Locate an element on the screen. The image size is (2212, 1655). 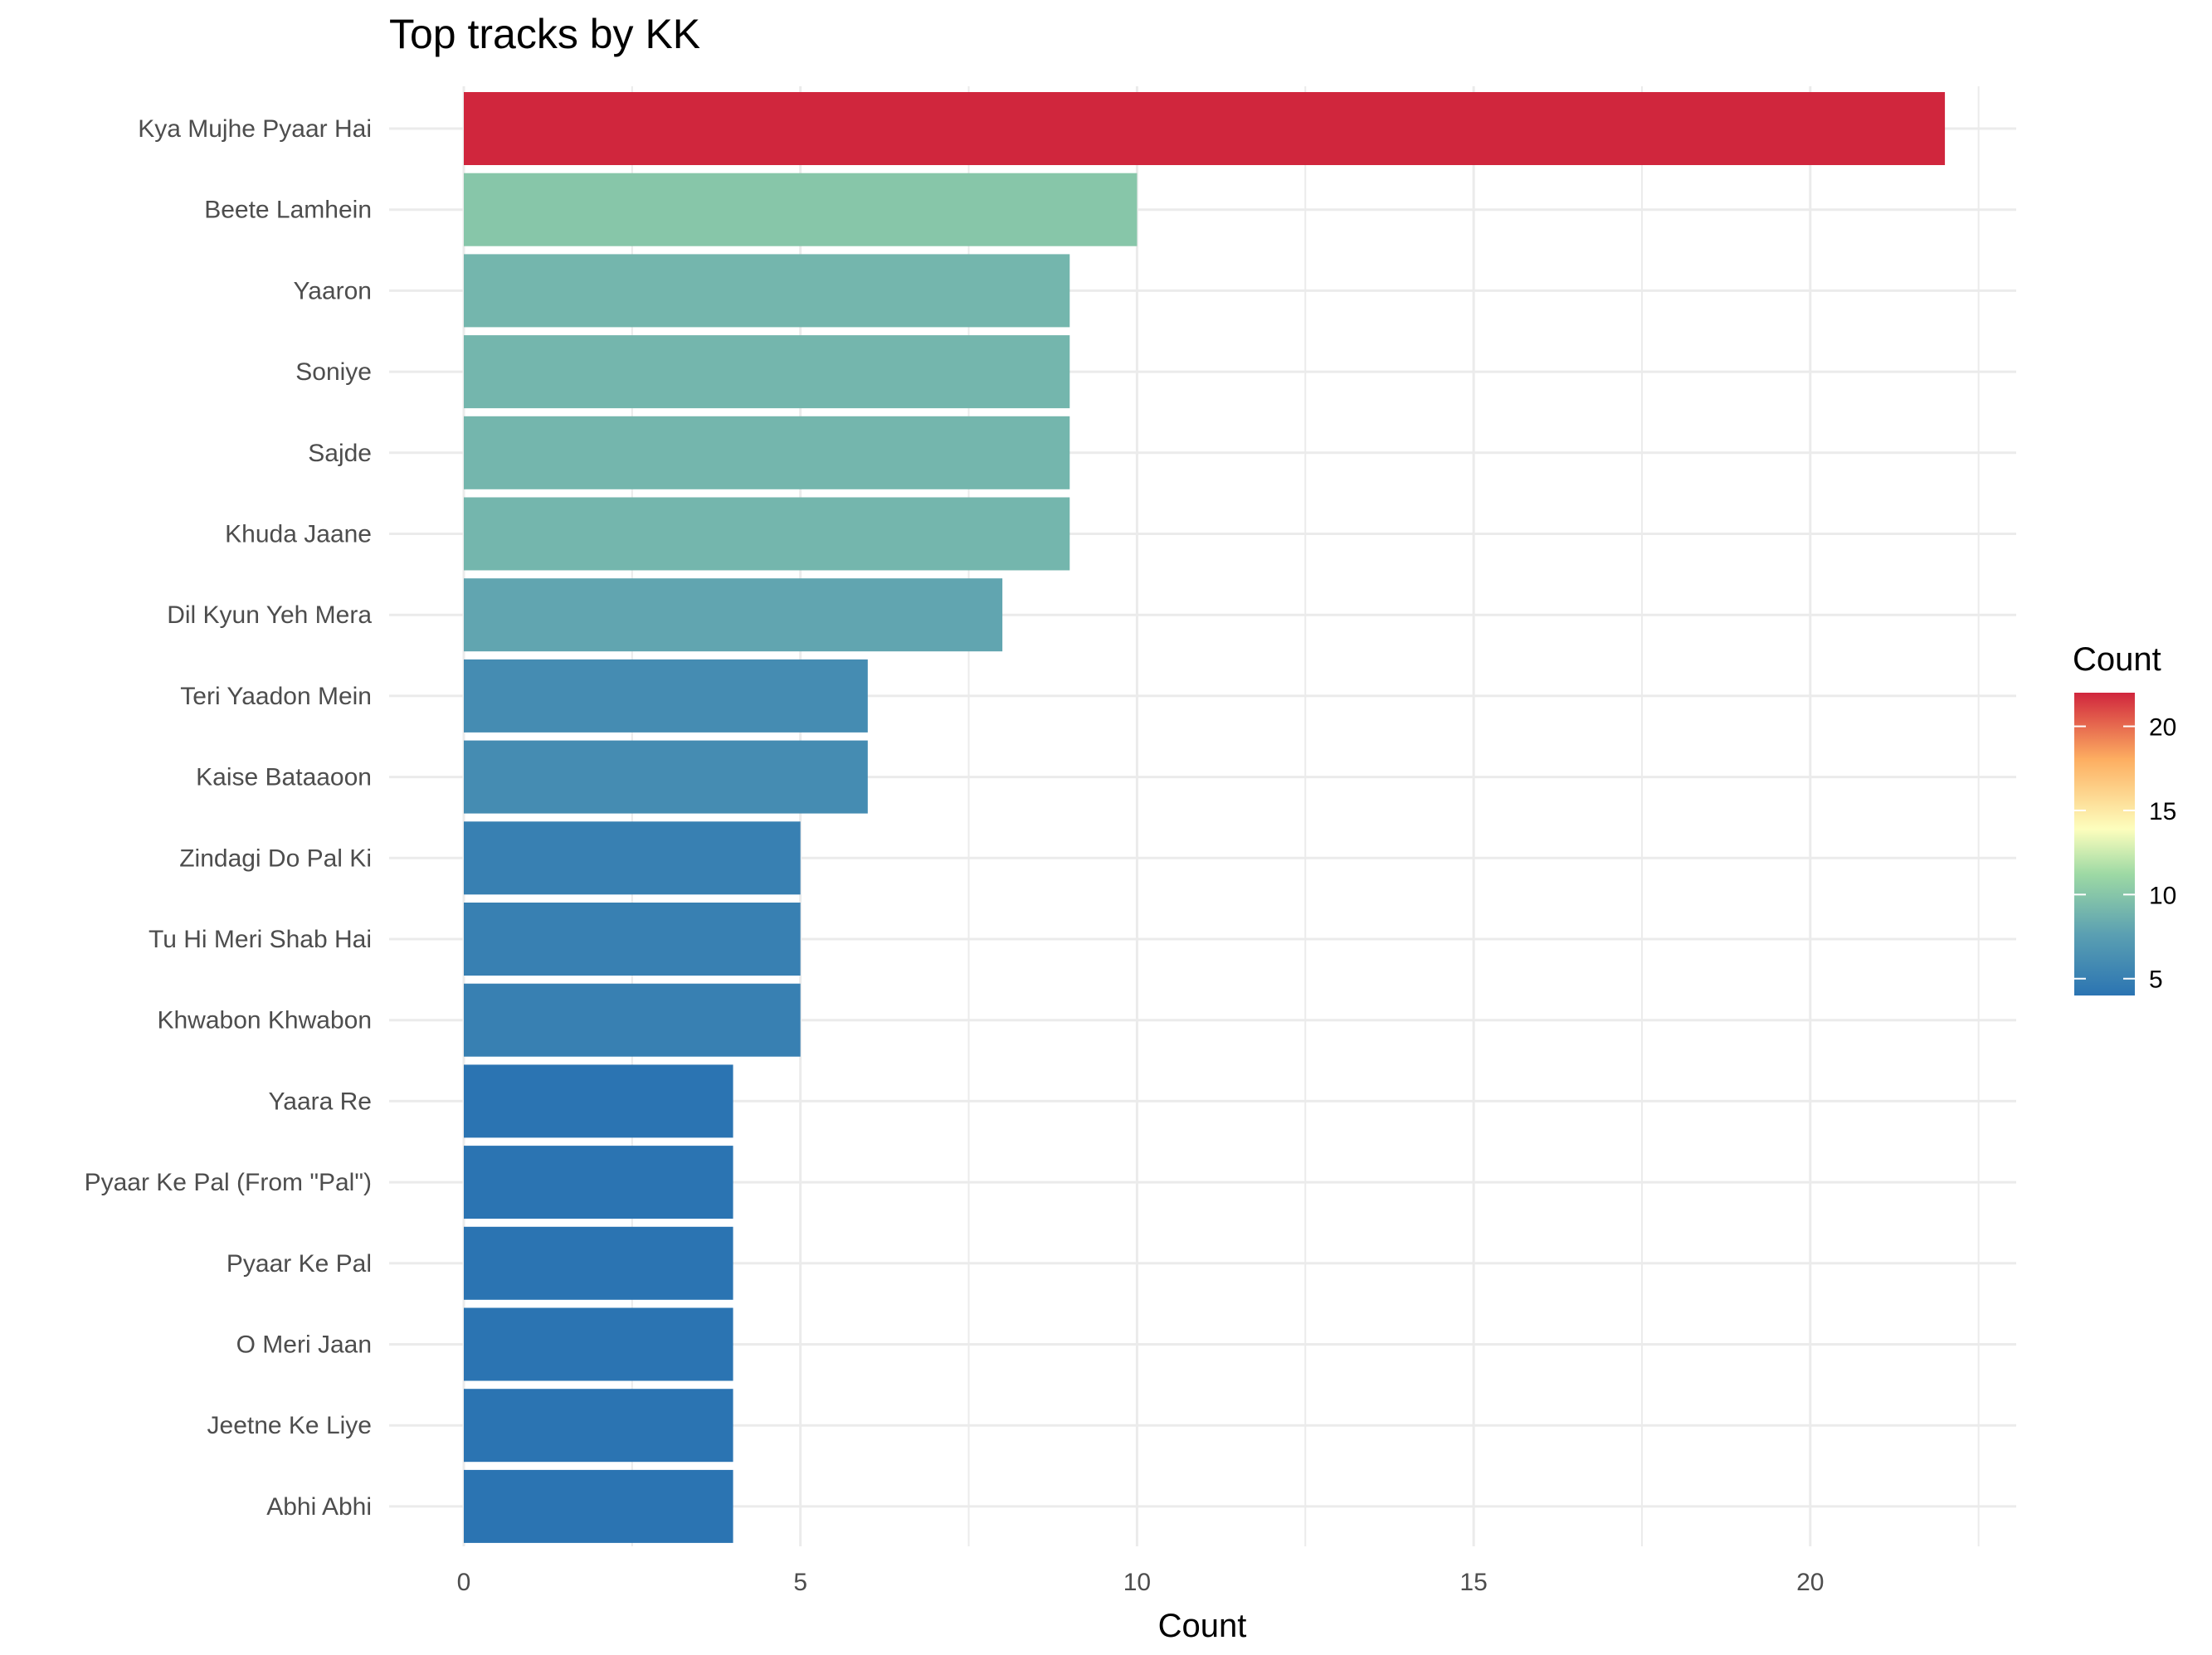
legend-title: Count is located at coordinates (2117, 659).